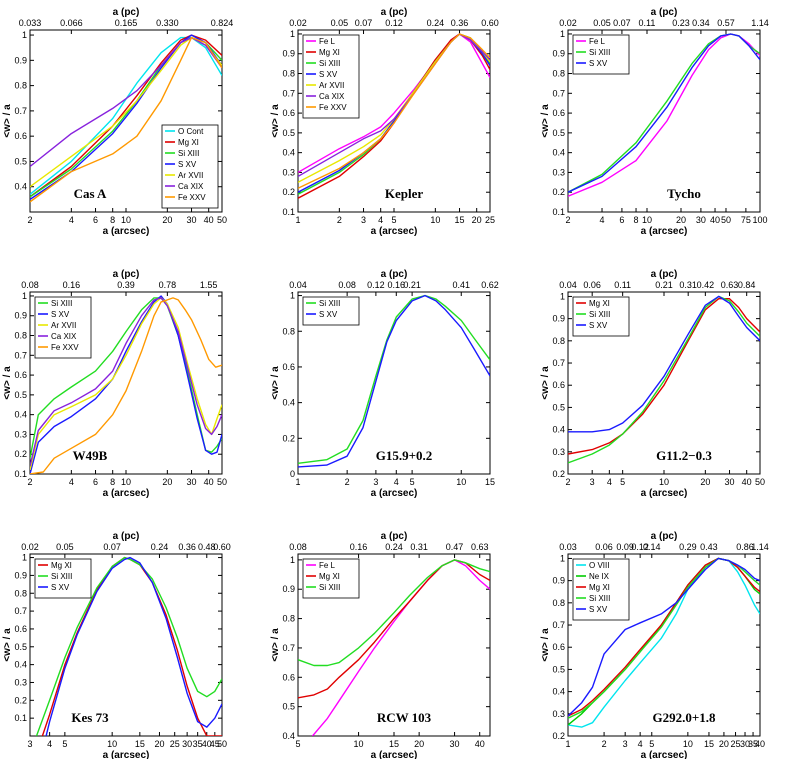 The image size is (789, 759). What do you see at coordinates (404, 455) in the screenshot?
I see `panel-title: G15.9+0.2` at bounding box center [404, 455].